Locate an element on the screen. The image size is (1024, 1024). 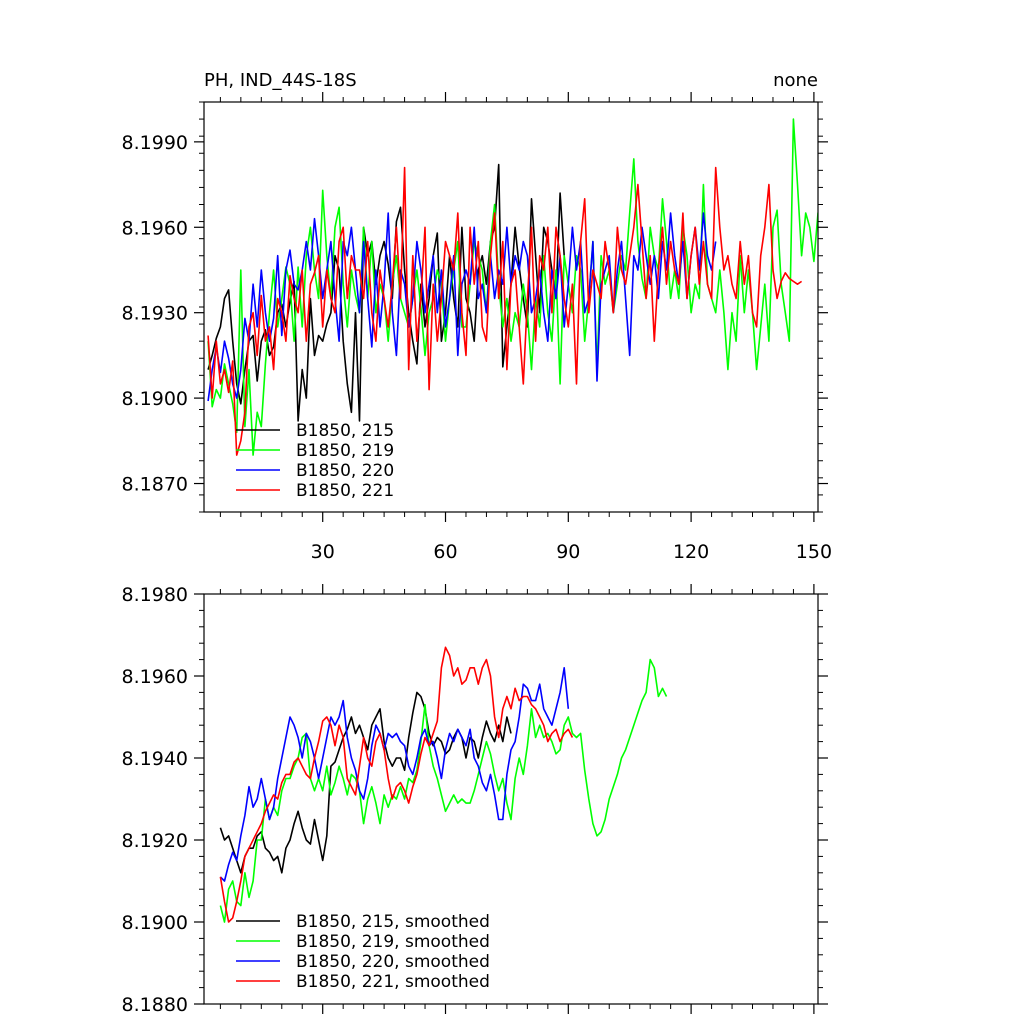
x-tick-label: 150 is located at coordinates (814, 552).